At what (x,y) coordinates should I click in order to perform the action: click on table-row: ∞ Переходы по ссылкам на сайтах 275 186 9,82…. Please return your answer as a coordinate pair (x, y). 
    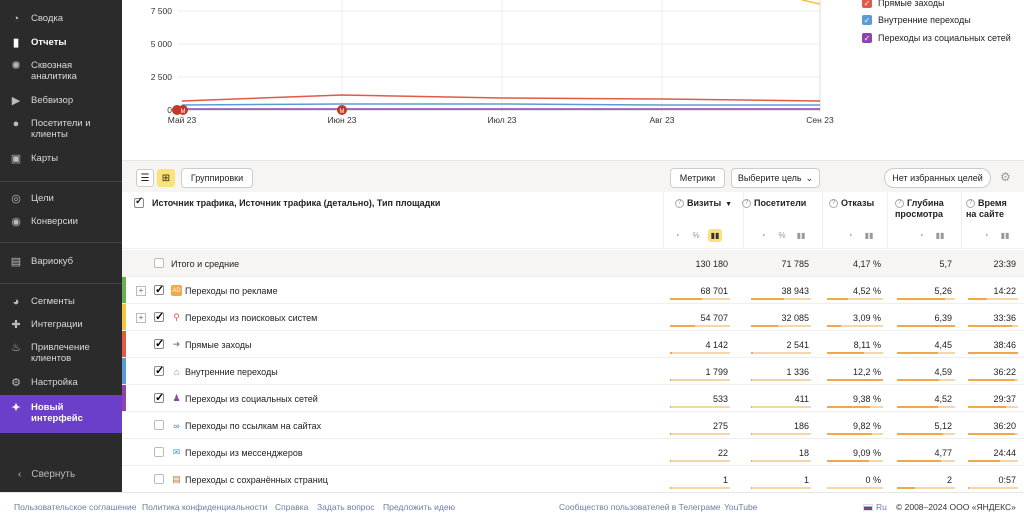
    Looking at the image, I should click on (573, 425).